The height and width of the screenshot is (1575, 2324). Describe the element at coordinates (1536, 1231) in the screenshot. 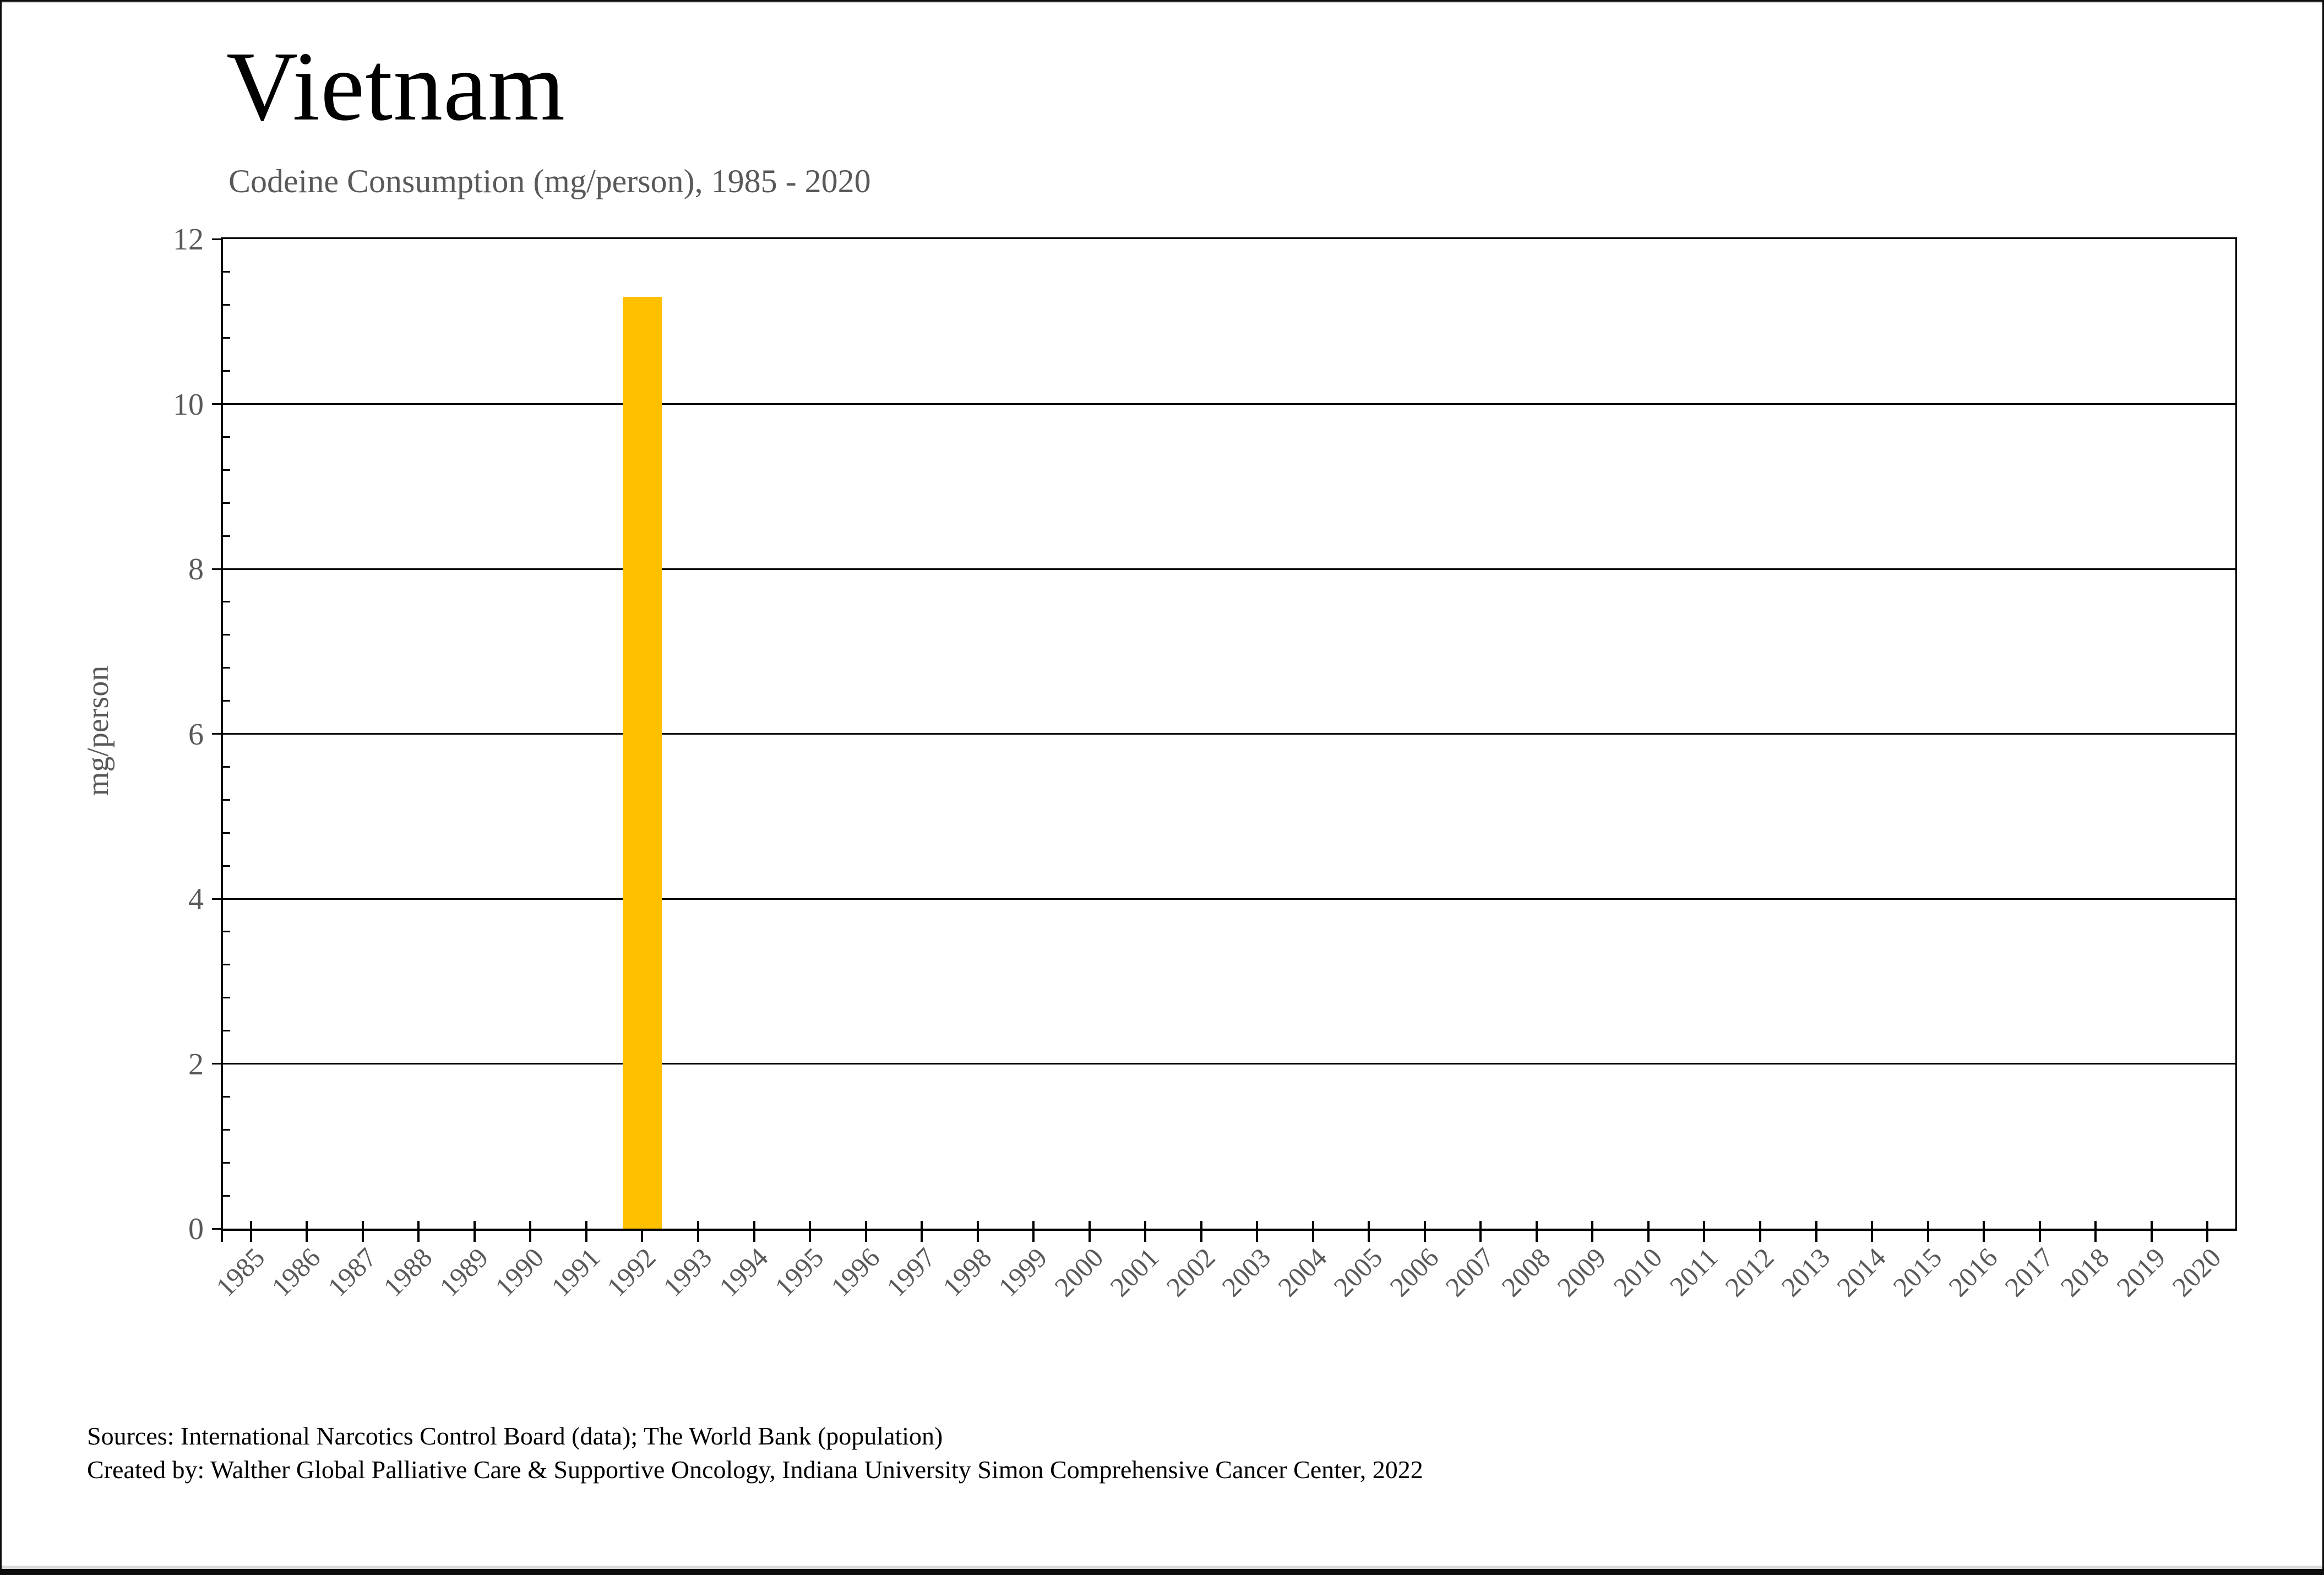

I see `x-tick-2008` at that location.